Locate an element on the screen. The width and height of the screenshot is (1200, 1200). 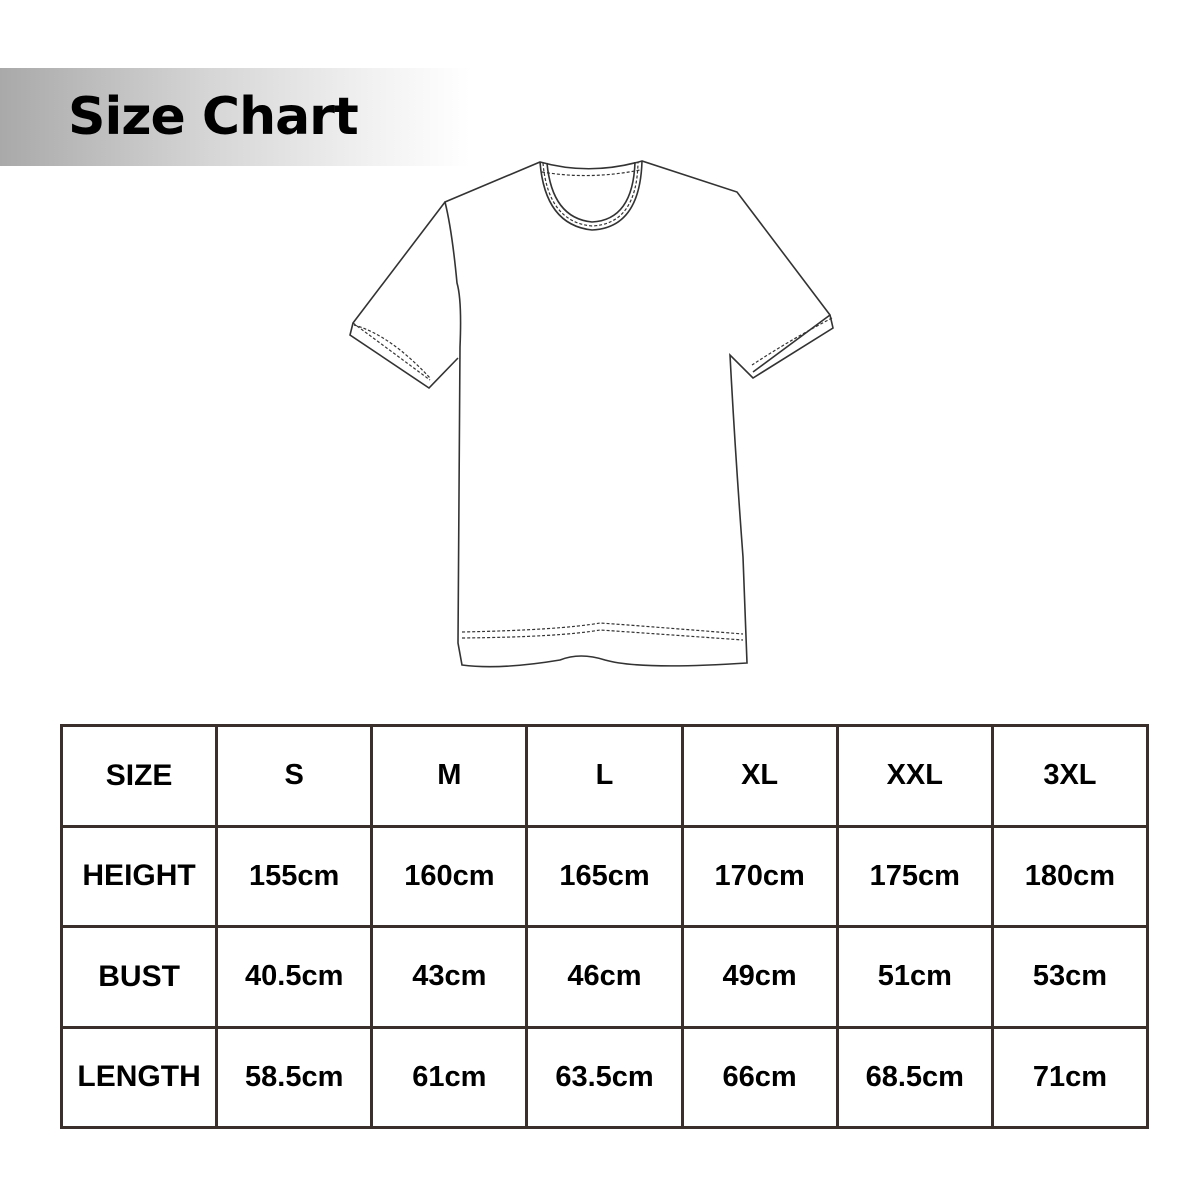
table-cell: 53cm is located at coordinates (1070, 977).